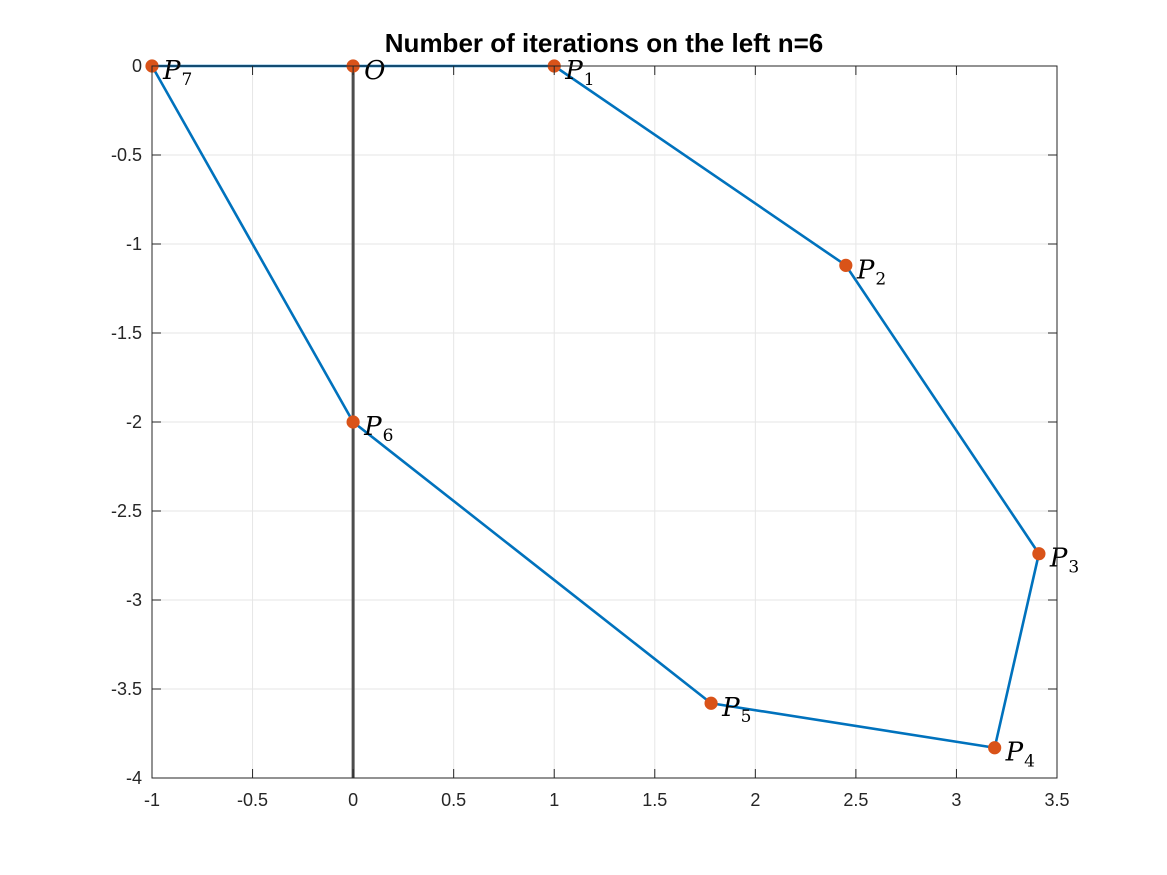  Describe the element at coordinates (134, 422) in the screenshot. I see `y-tick-label: -2` at that location.